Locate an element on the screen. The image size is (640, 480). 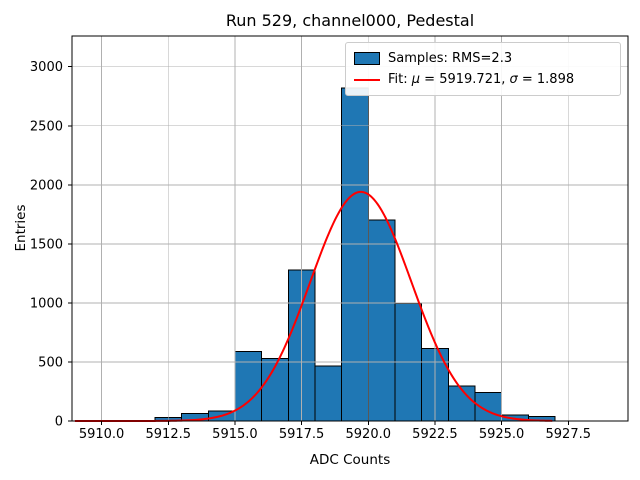
y-tick-label: 2000 is located at coordinates (46, 185).